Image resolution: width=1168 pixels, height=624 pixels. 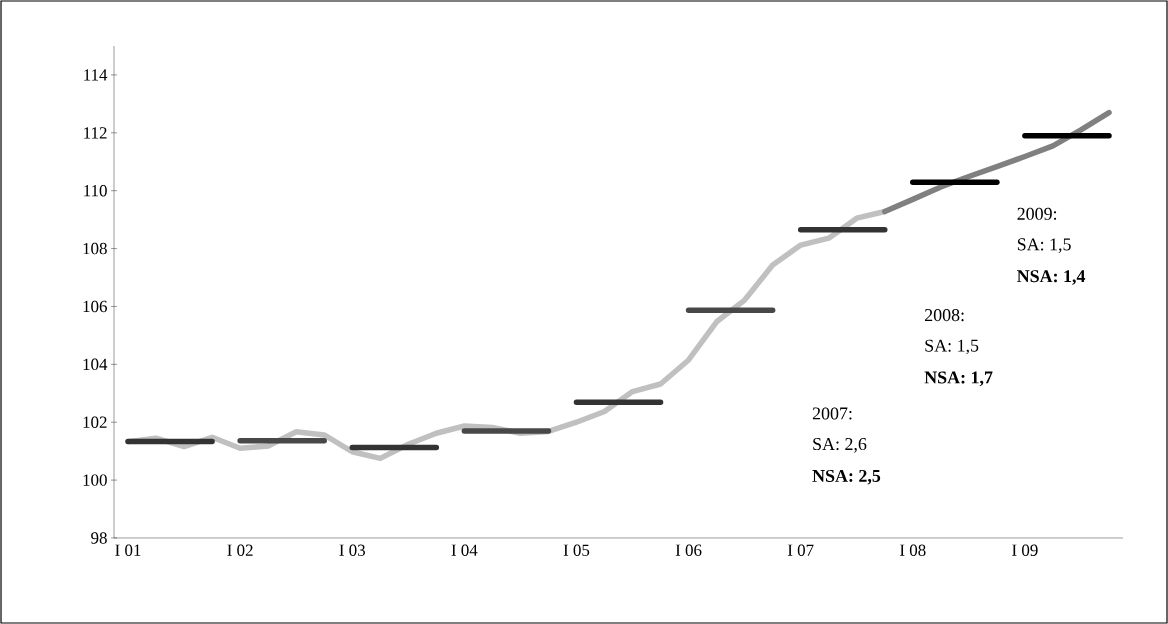 I want to click on annotation: NSA: 2,5, so click(x=846, y=477).